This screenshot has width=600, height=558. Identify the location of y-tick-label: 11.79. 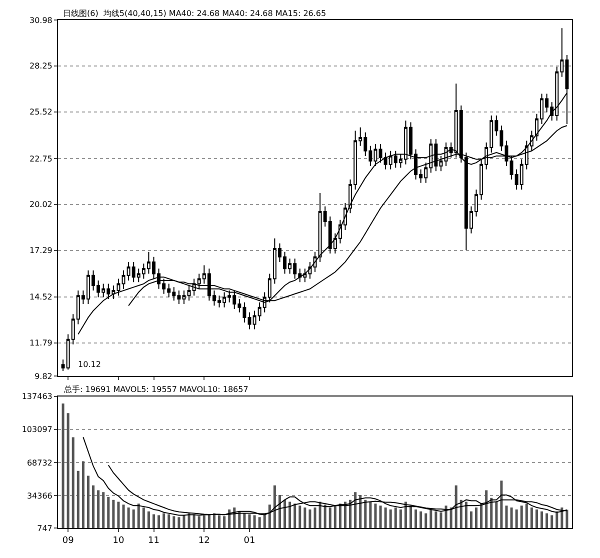
(40, 343).